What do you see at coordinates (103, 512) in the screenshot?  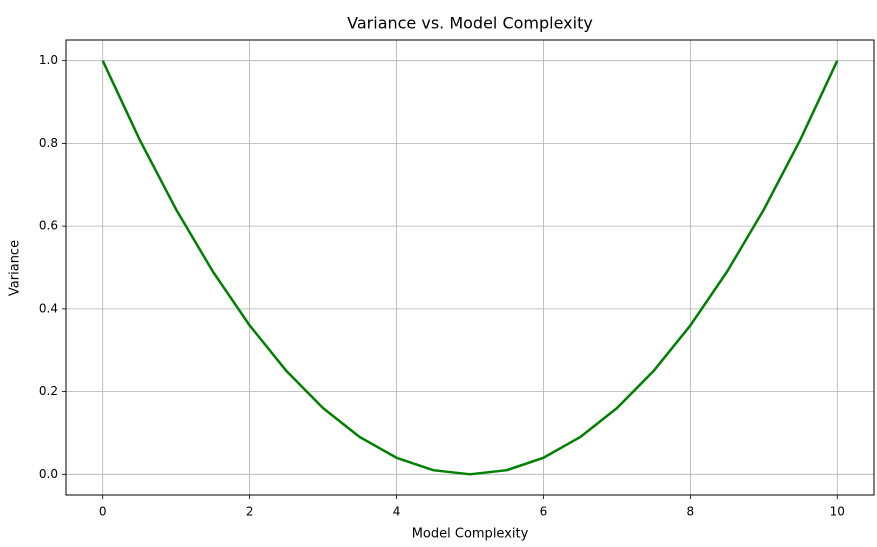 I see `x-tick-label: 0` at bounding box center [103, 512].